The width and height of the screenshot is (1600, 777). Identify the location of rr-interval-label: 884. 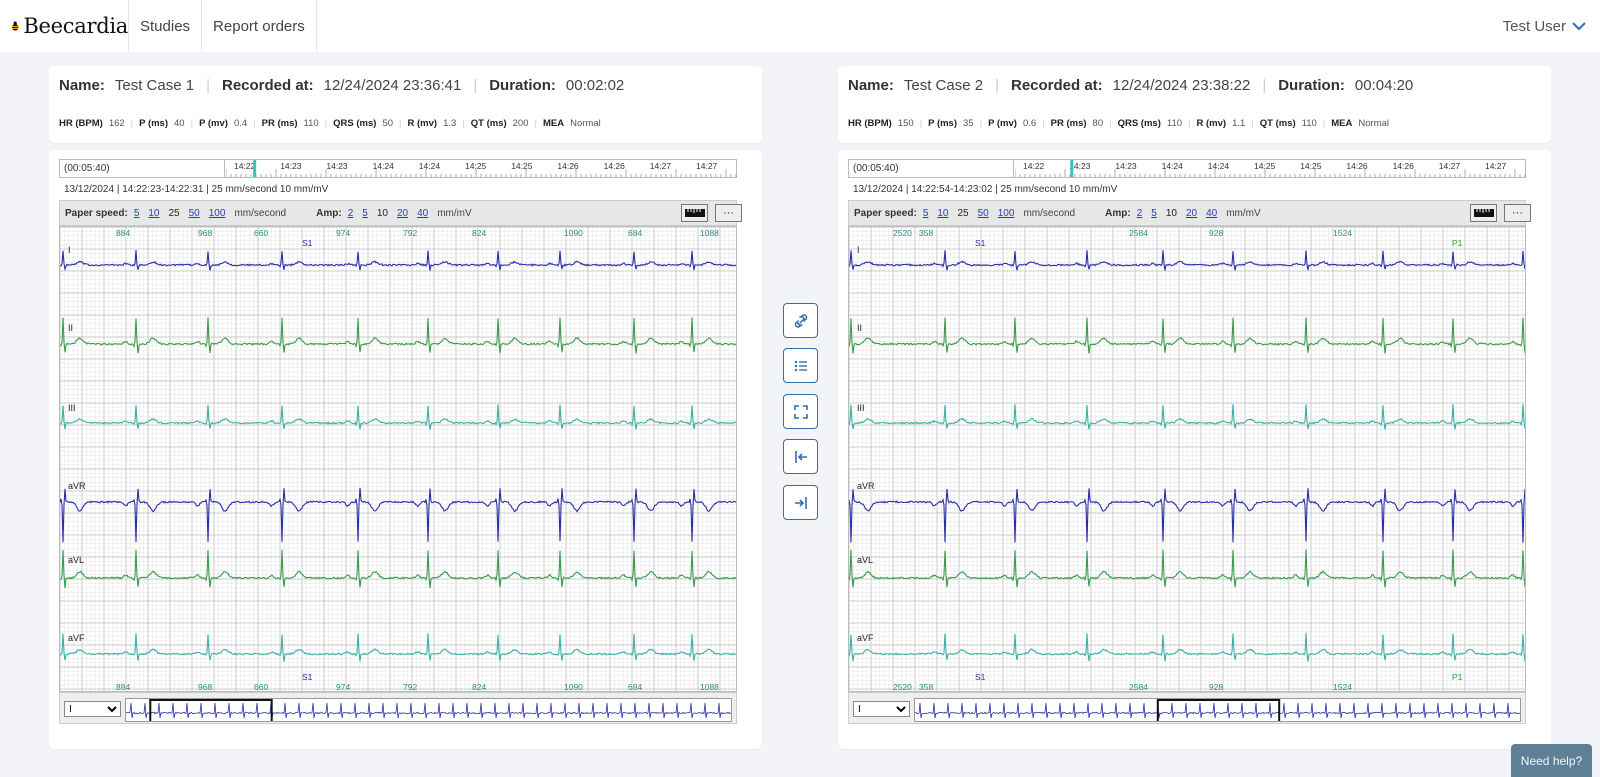
(123, 687).